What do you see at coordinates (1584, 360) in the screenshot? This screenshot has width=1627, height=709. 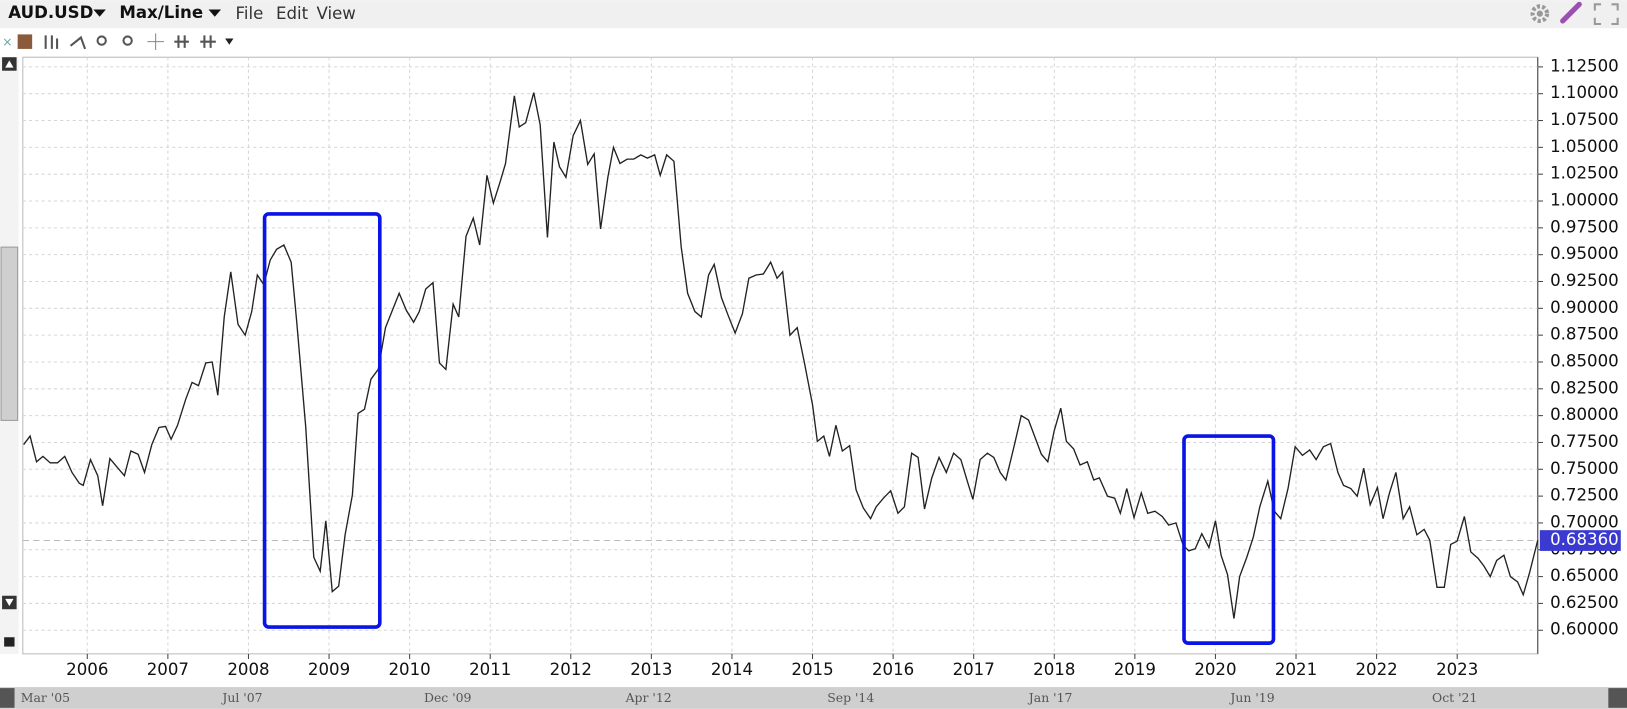 I see `y-tick-label: 0.85000` at bounding box center [1584, 360].